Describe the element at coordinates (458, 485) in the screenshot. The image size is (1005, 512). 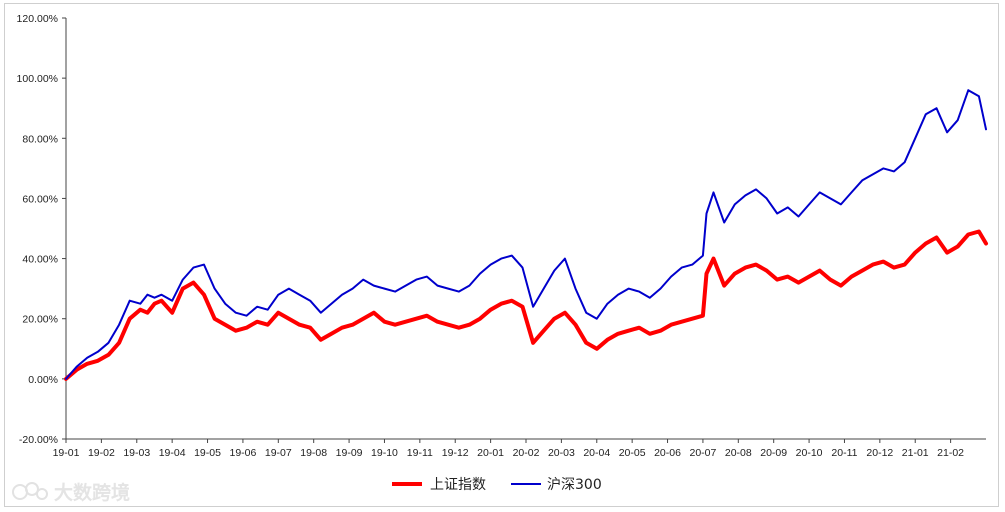
I see `legend-label-shanghai: 上证指数` at that location.